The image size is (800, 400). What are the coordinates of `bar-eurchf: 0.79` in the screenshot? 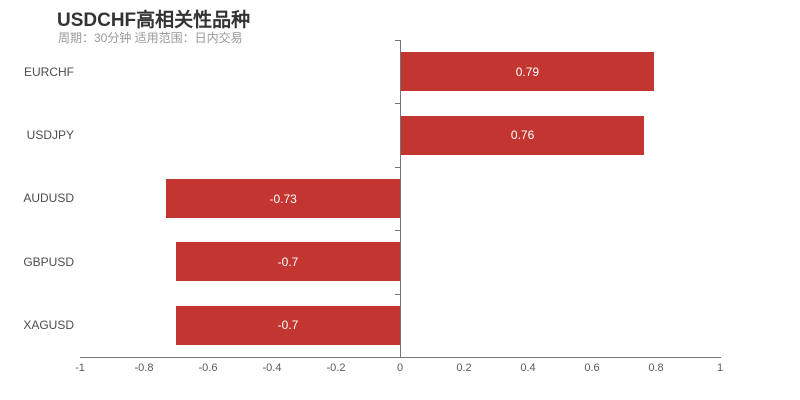 It's located at (527, 72).